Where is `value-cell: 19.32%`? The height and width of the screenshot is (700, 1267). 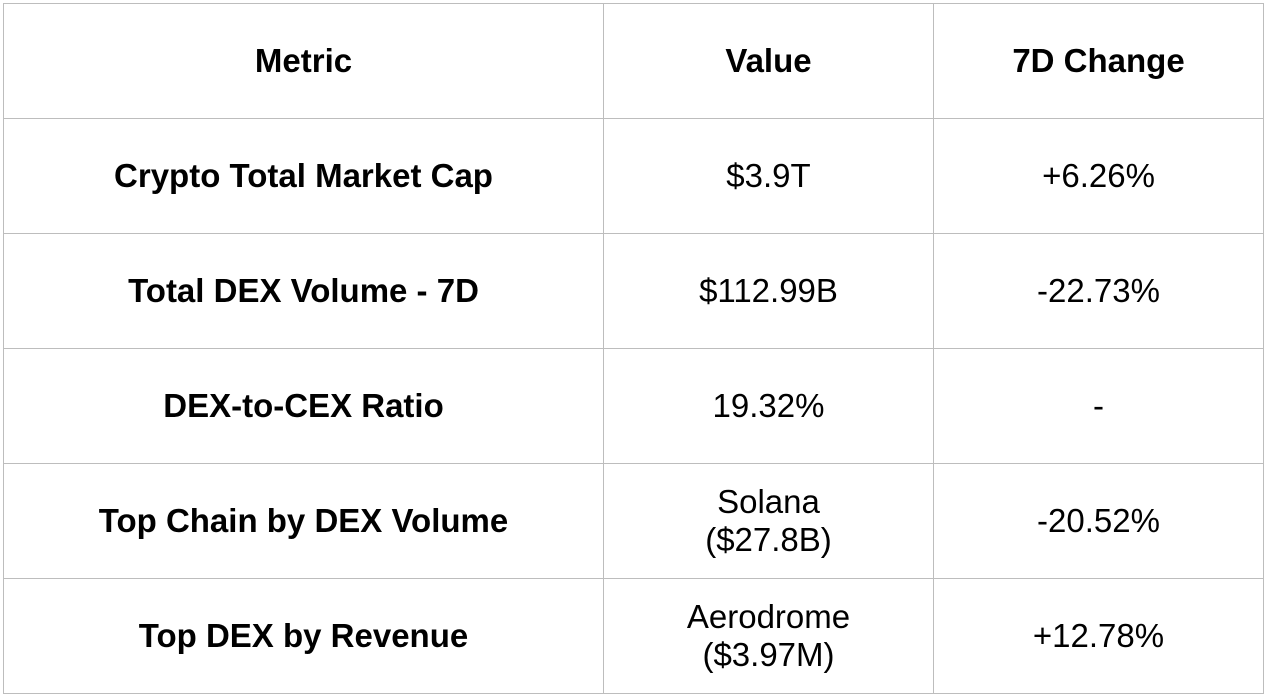
value-cell: 19.32% is located at coordinates (768, 406).